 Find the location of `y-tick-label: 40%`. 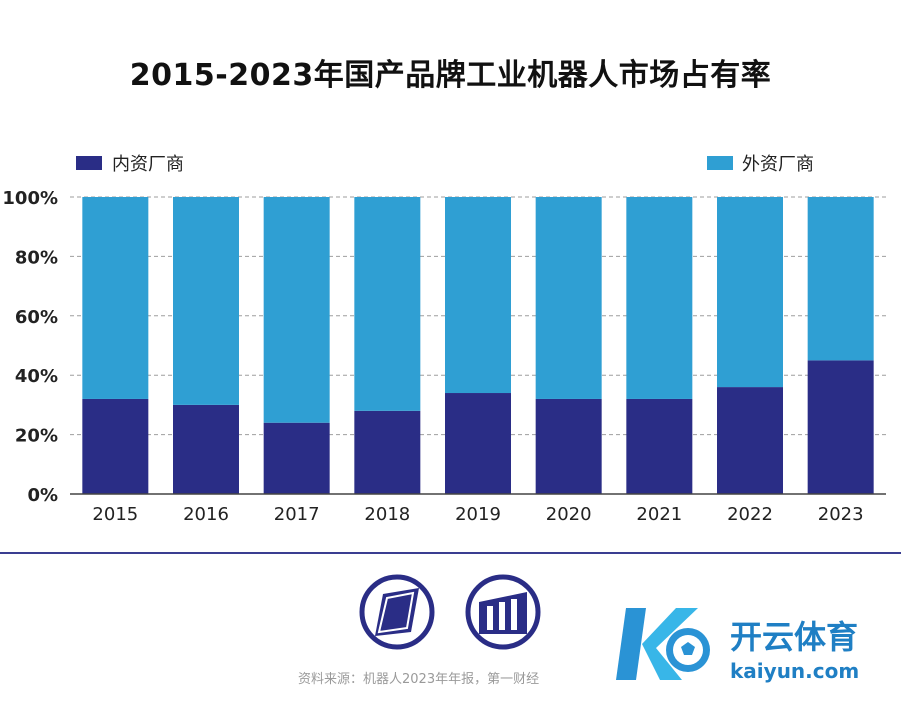

y-tick-label: 40% is located at coordinates (36, 376).